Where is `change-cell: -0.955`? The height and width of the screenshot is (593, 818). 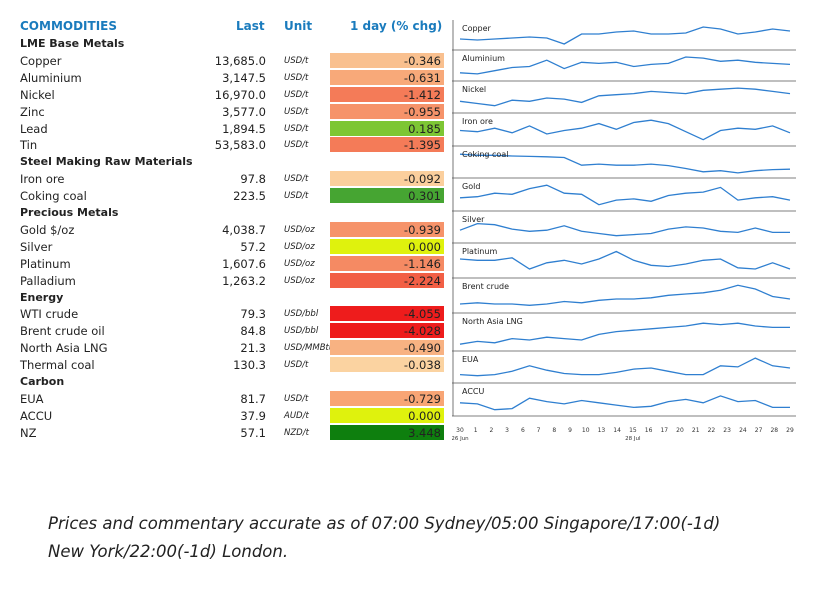 change-cell: -0.955 is located at coordinates (387, 111).